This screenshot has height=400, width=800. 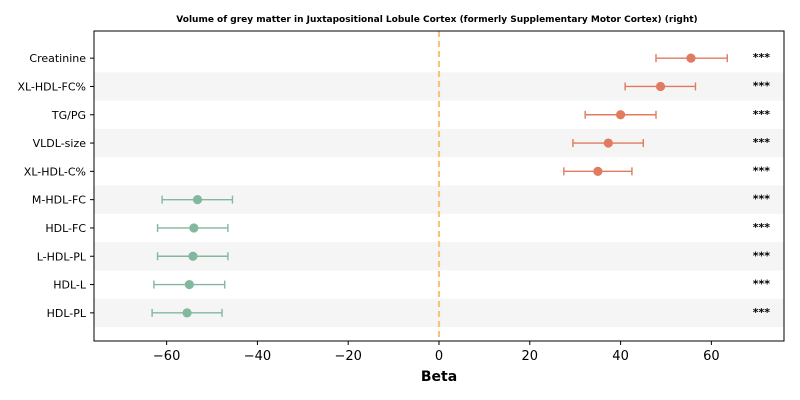 What do you see at coordinates (70, 285) in the screenshot?
I see `y-tick-label: HDL-L` at bounding box center [70, 285].